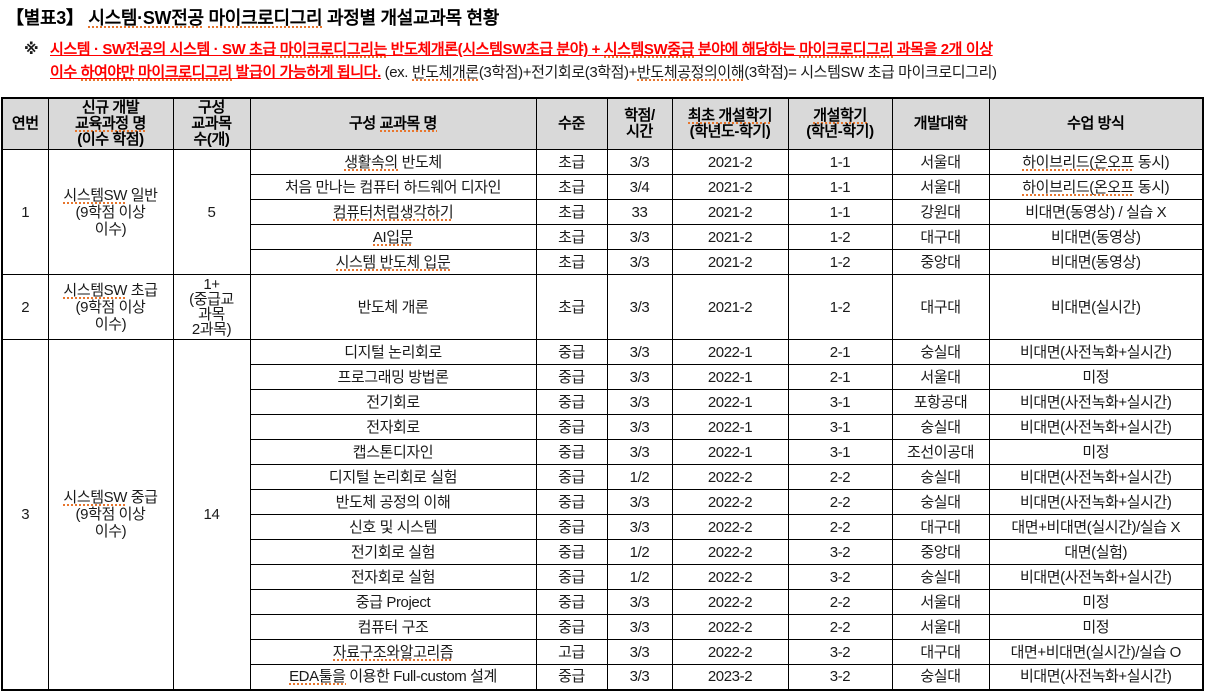 The height and width of the screenshot is (694, 1205). Describe the element at coordinates (393, 502) in the screenshot. I see `course-name-cell: 반도체 공정의 이해` at that location.